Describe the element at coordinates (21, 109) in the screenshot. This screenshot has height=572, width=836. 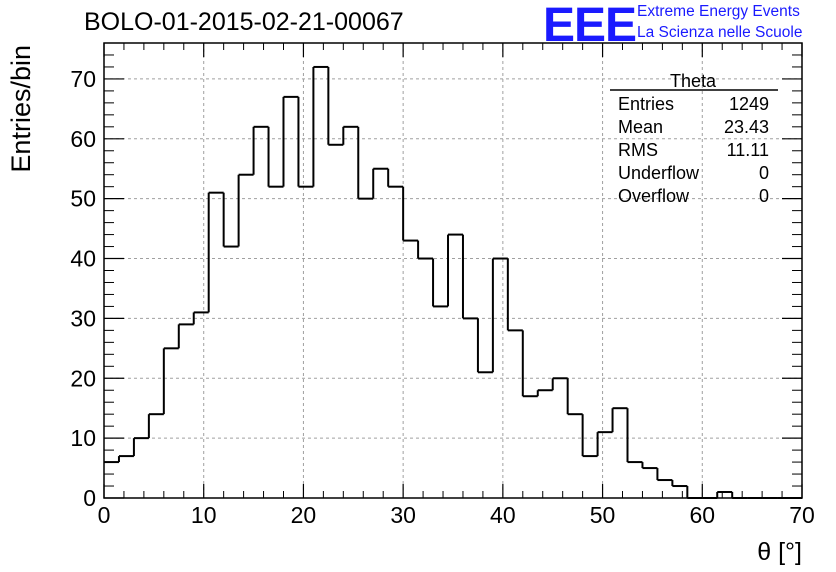
I see `y-axis-label: Entries/bin` at that location.